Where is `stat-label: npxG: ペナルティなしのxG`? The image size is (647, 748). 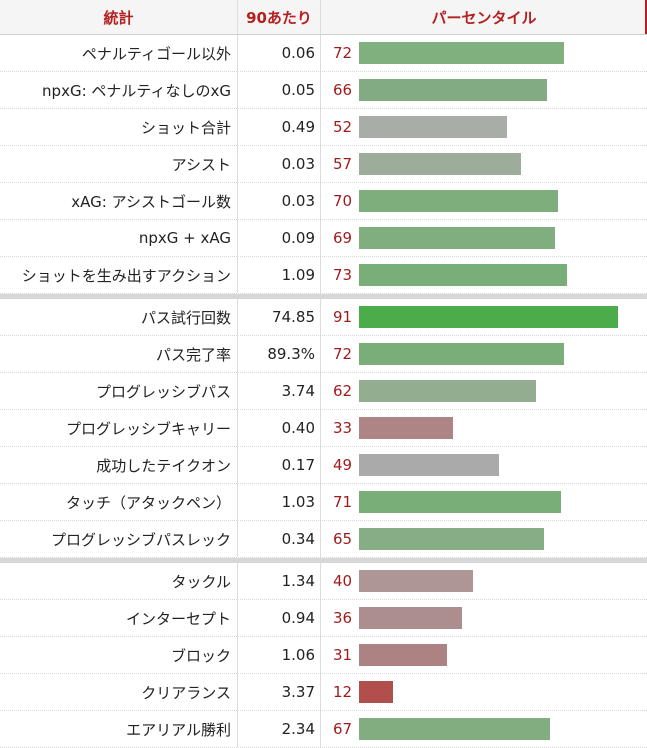
stat-label: npxG: ペナルティなしのxG is located at coordinates (119, 90).